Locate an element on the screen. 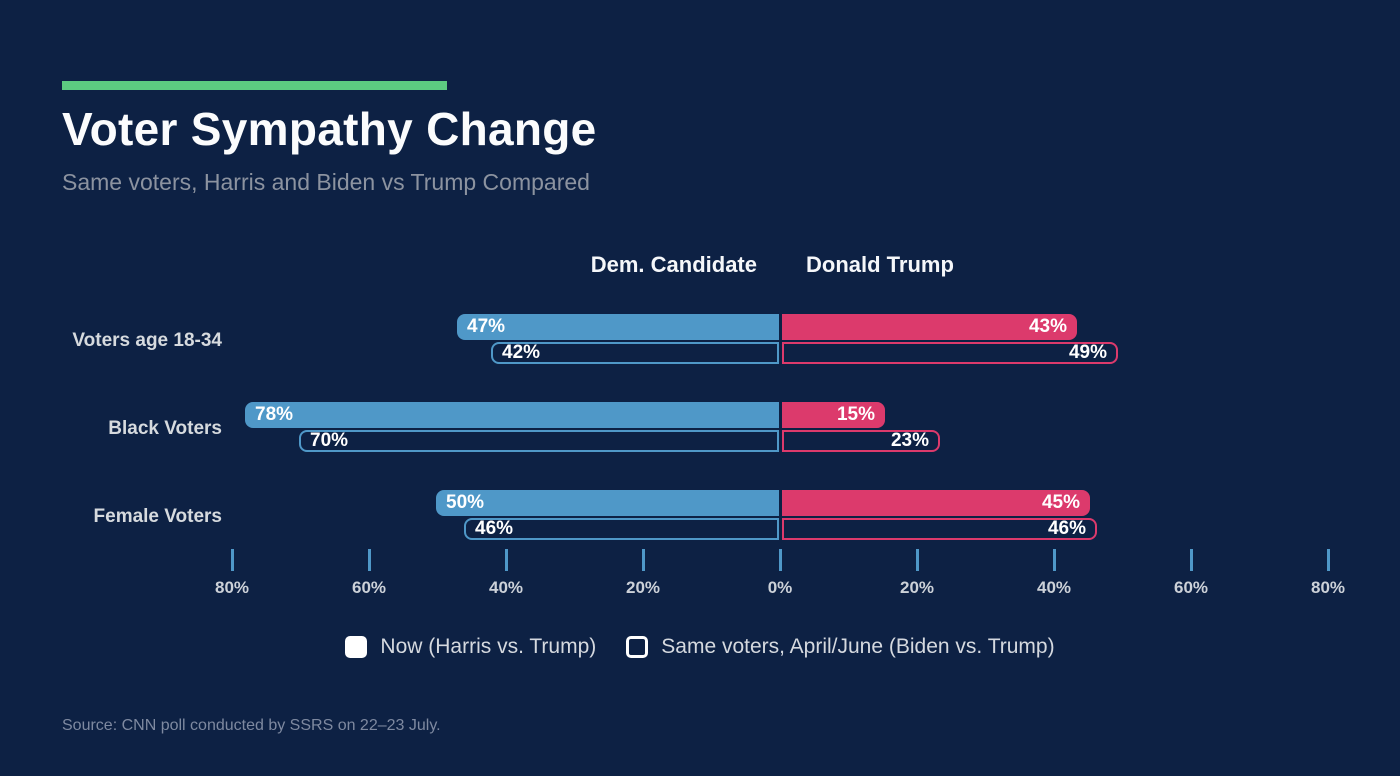 This screenshot has height=776, width=1400. bar-trump-now-18-34: 43% is located at coordinates (929, 327).